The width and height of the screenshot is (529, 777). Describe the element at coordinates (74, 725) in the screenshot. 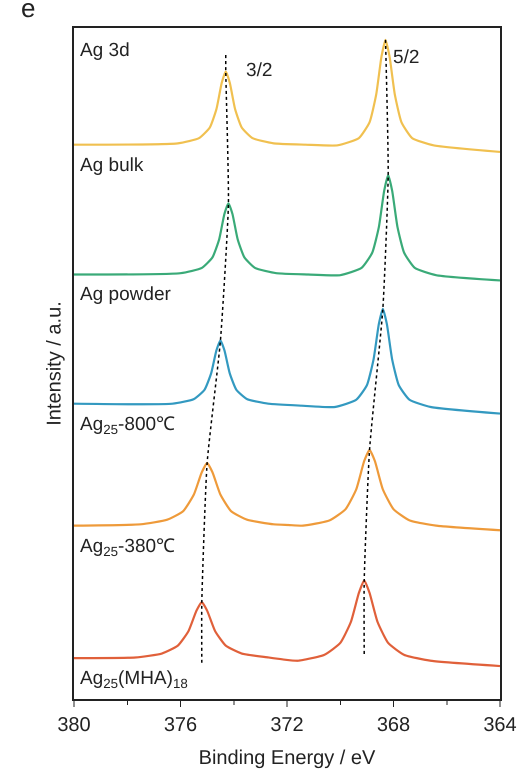

I see `x-tick-label: 380` at that location.